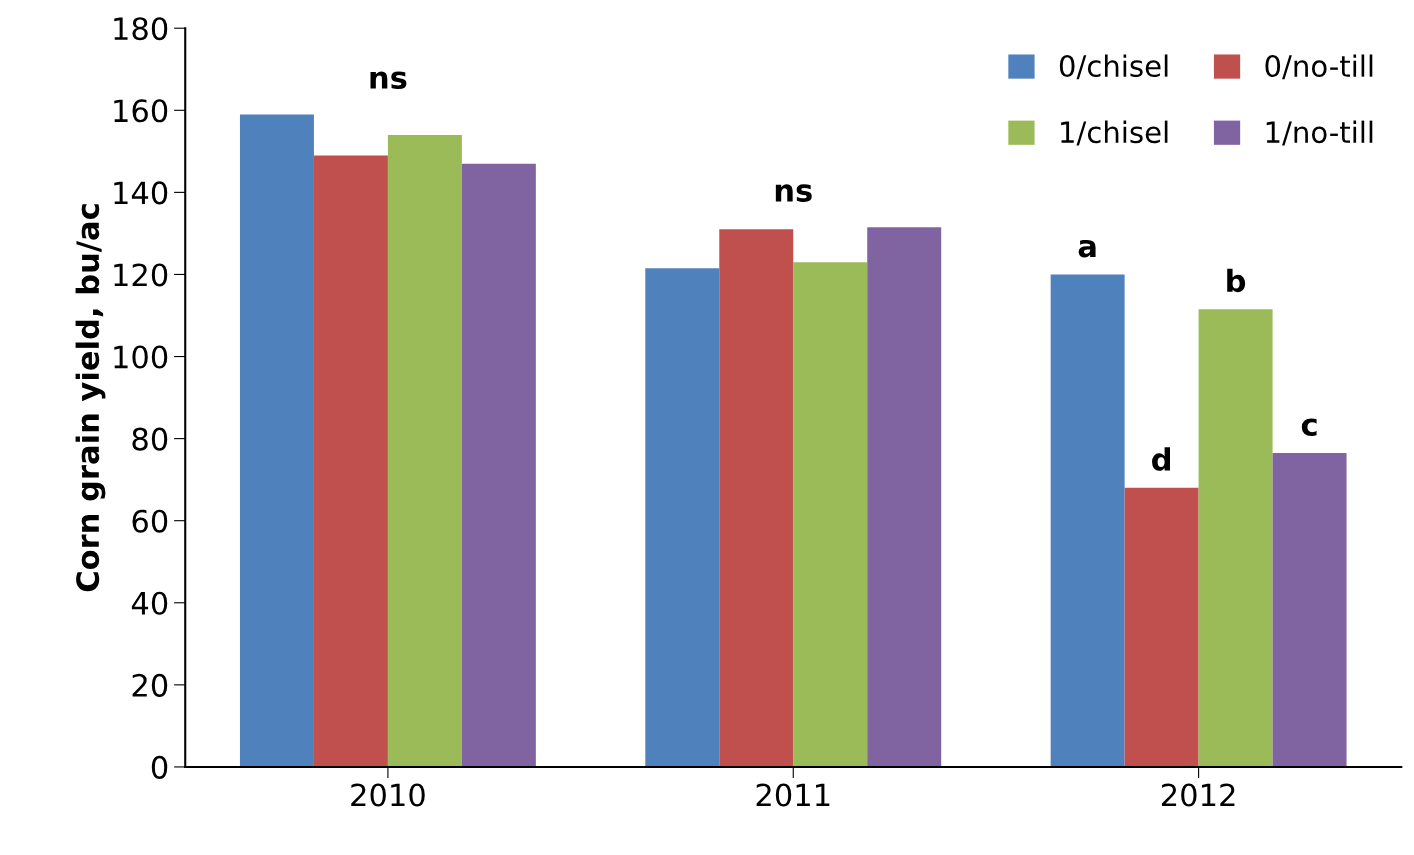 Image resolution: width=1414 pixels, height=855 pixels. I want to click on y-tick-label: 160, so click(141, 111).